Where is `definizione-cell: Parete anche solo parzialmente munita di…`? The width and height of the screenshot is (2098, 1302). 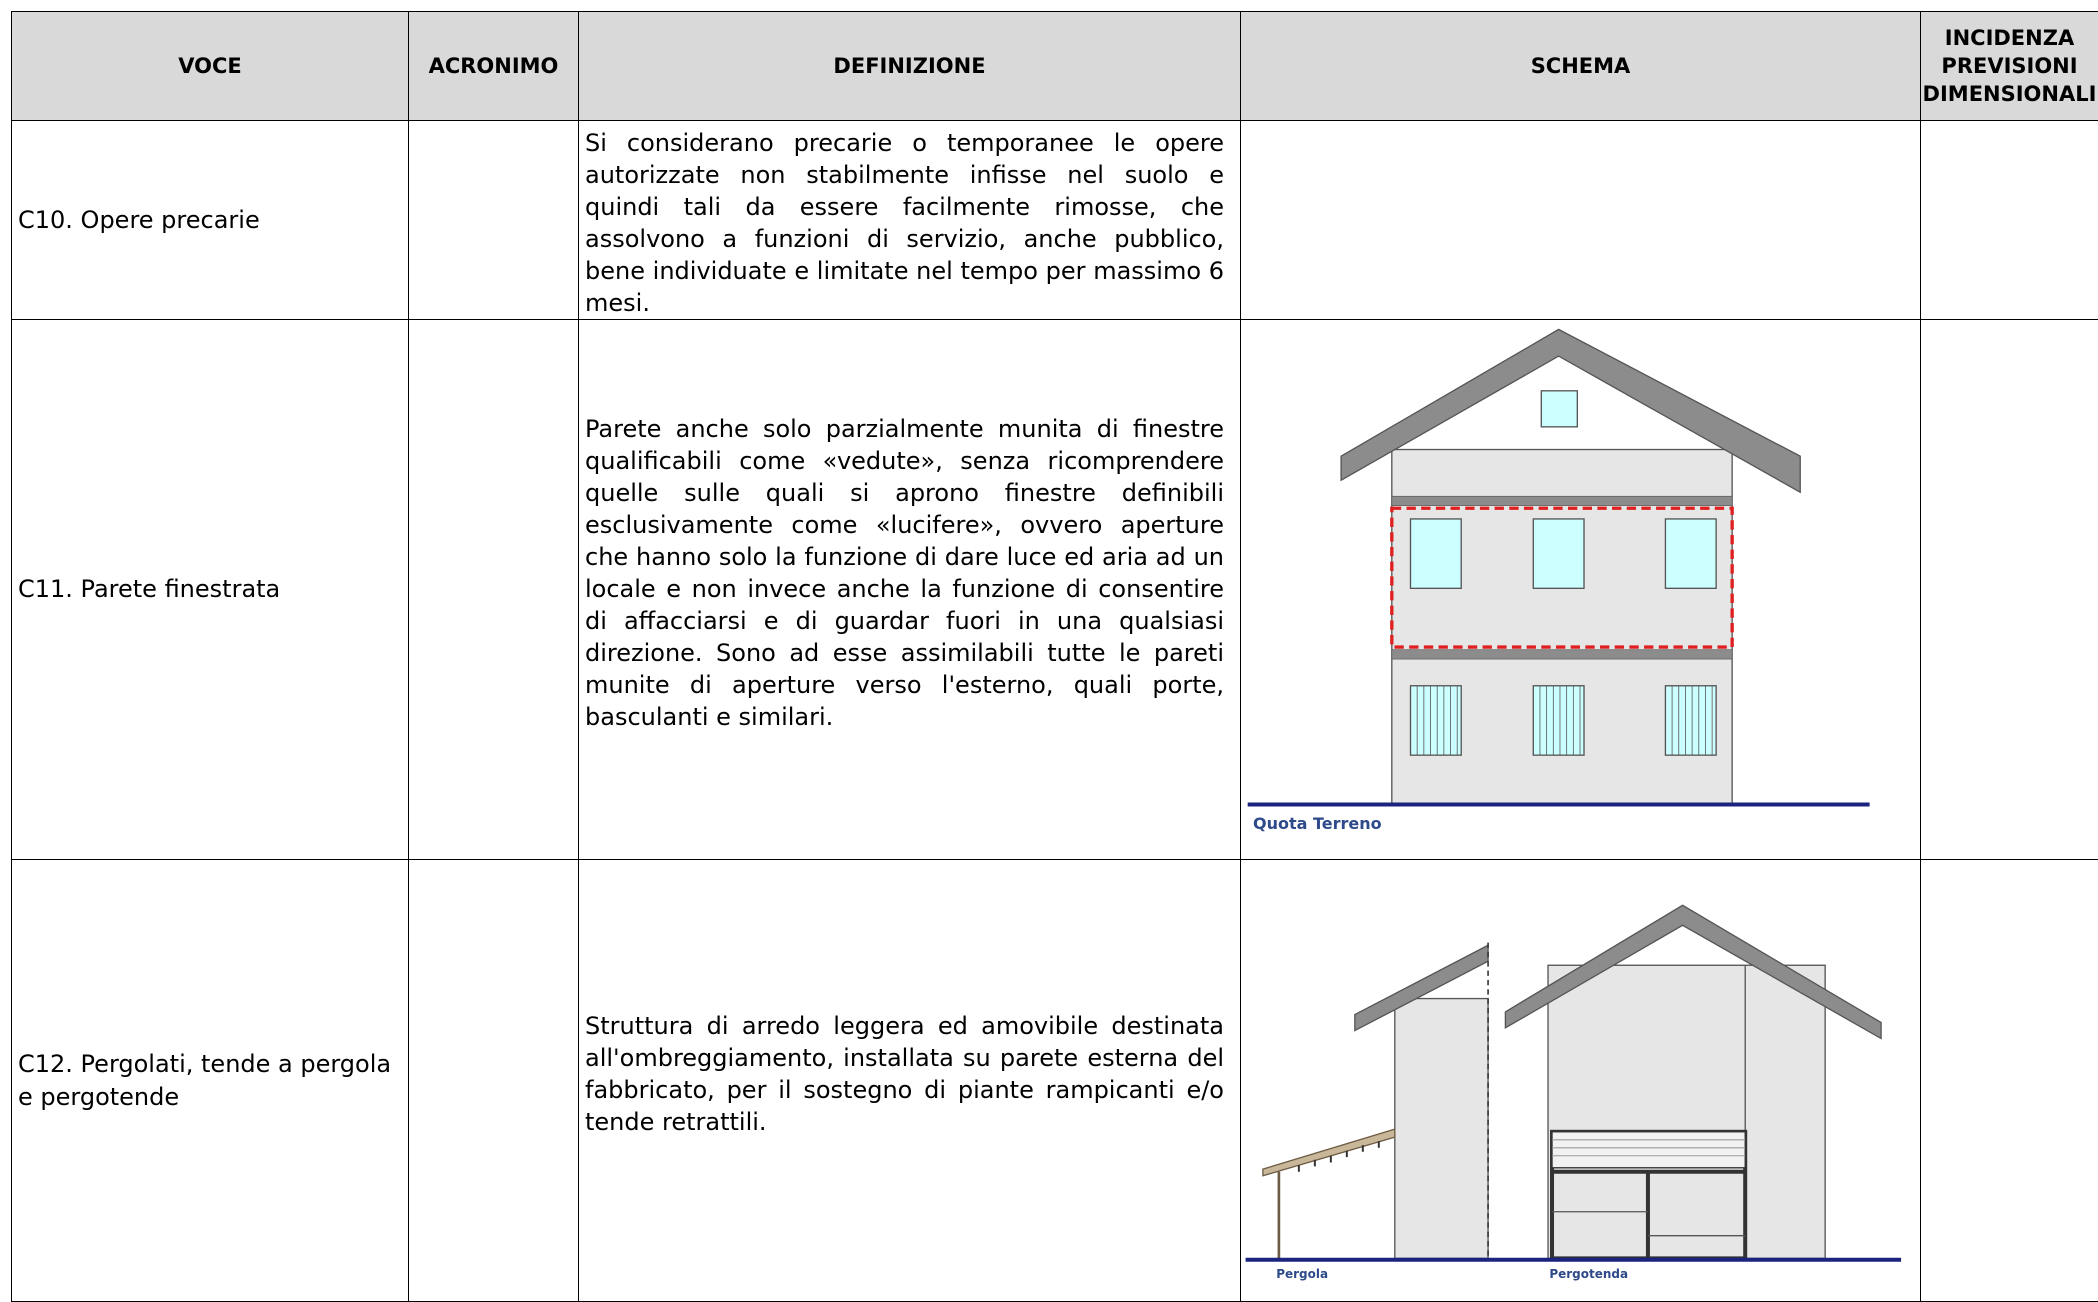
definizione-cell: Parete anche solo parzialmente munita di… is located at coordinates (910, 590).